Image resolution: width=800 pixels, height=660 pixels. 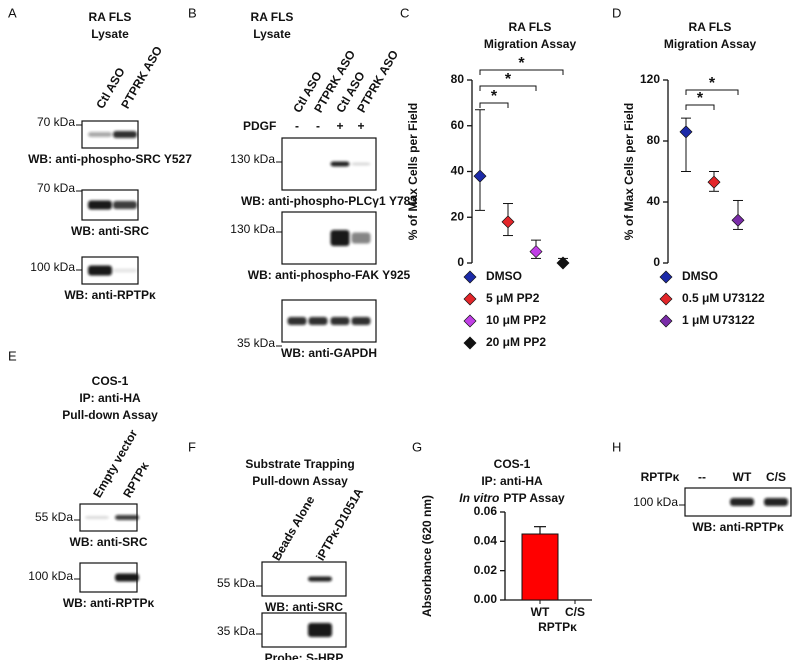 What do you see at coordinates (486, 570) in the screenshot?
I see `y-tick-label: 0.02` at bounding box center [486, 570].